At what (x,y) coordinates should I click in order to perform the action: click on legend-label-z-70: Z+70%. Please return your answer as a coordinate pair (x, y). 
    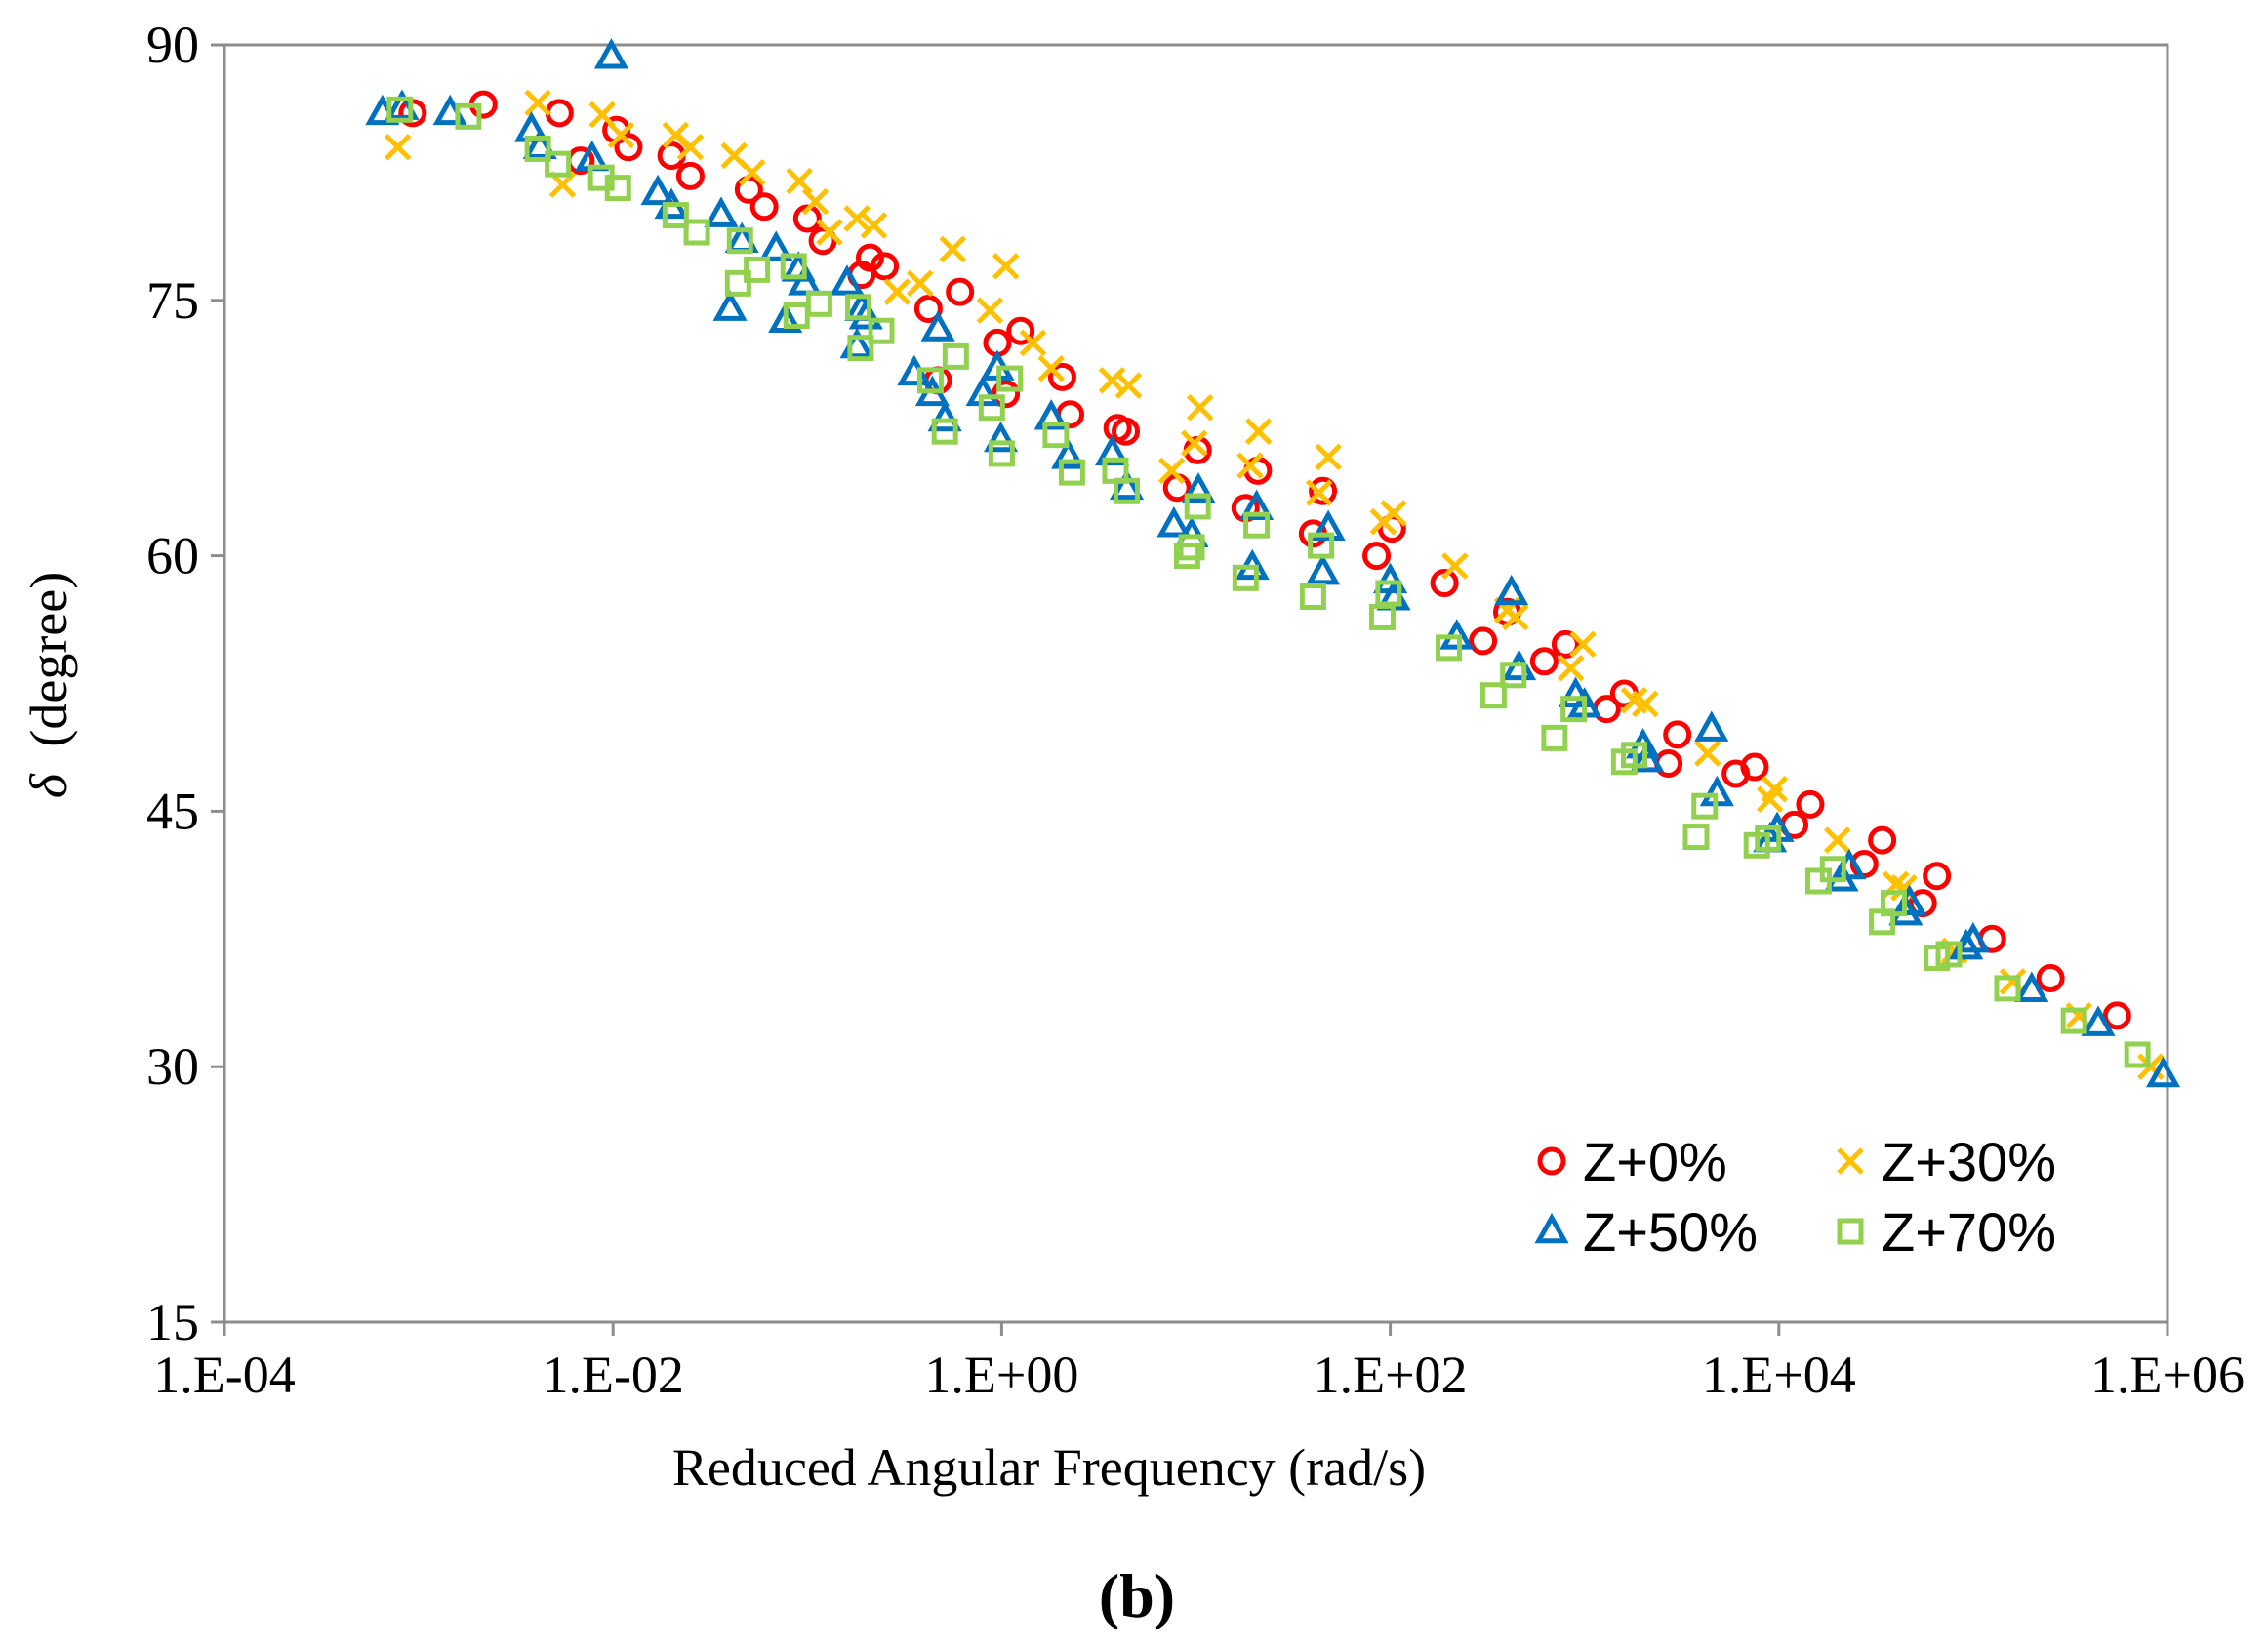
    Looking at the image, I should click on (1969, 1232).